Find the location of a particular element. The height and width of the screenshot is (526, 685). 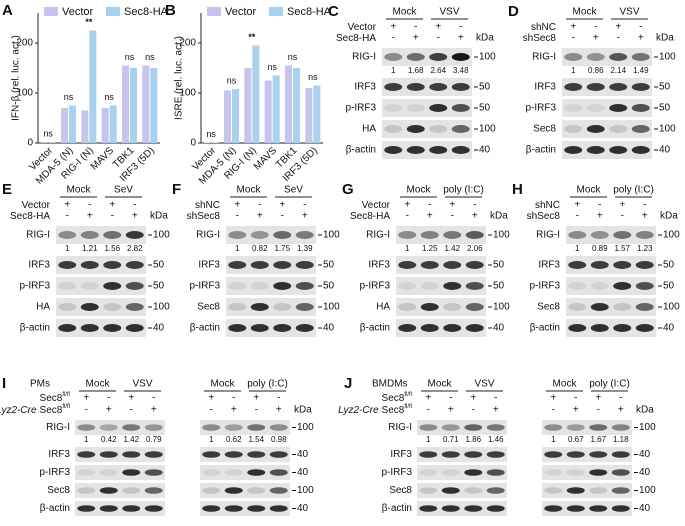

group-label: SeV is located at coordinates (123, 190).